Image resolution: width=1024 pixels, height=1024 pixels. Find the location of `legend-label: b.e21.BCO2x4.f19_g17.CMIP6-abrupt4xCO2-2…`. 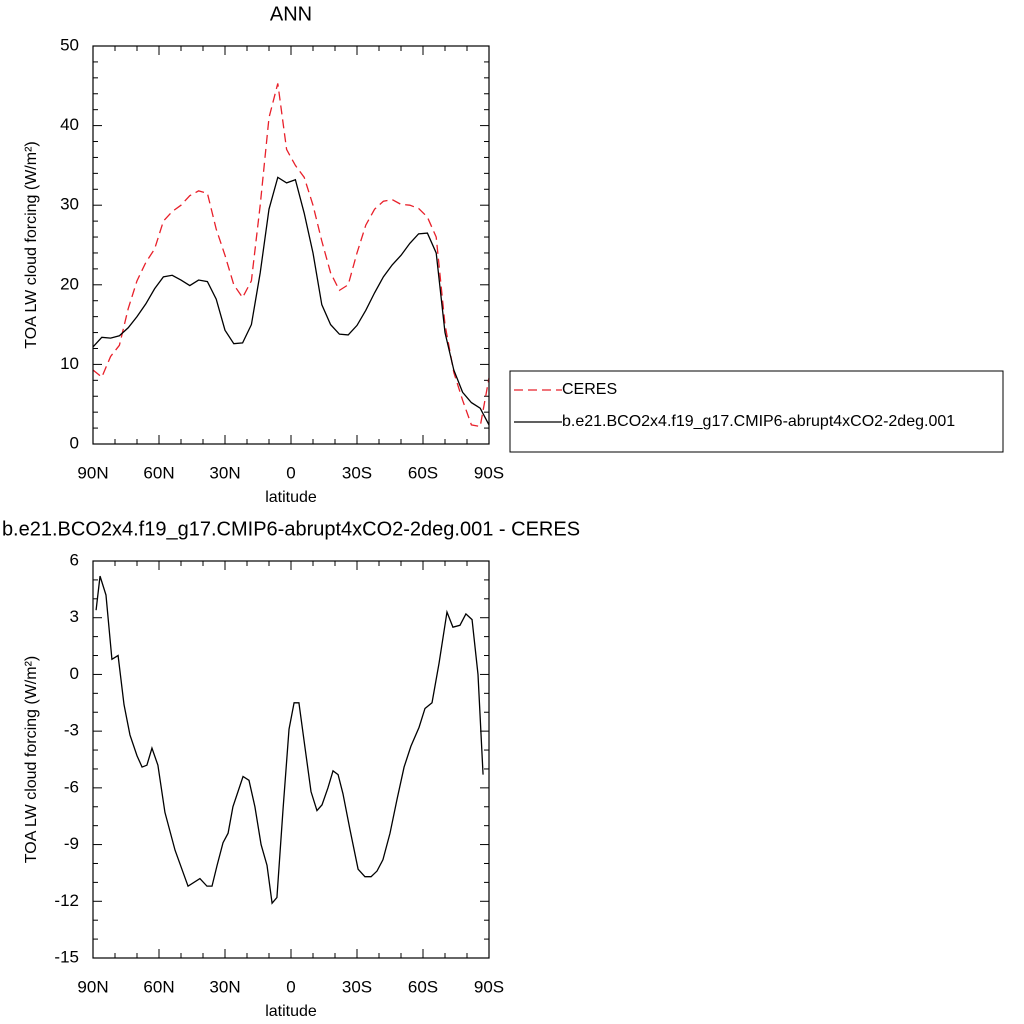

legend-label: b.e21.BCO2x4.f19_g17.CMIP6-abrupt4xCO2-2… is located at coordinates (758, 421).